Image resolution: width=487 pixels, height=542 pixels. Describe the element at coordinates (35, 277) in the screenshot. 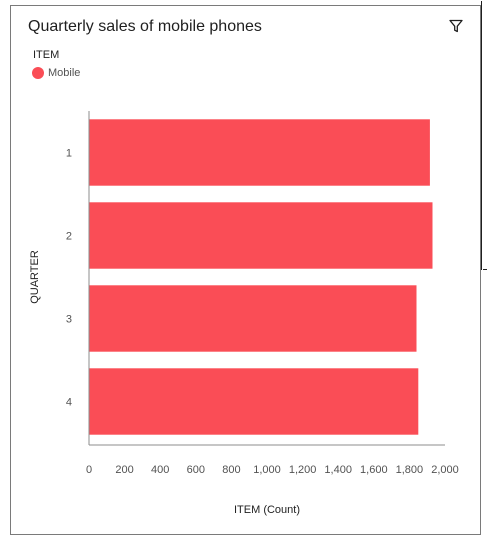

I see `y-axis-title: QUARTER` at that location.